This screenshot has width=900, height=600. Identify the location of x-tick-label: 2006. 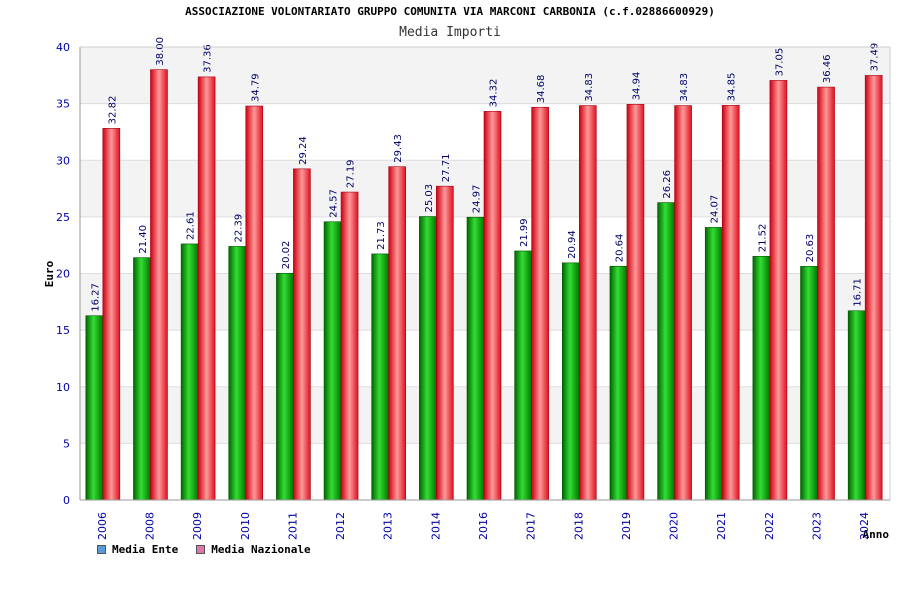
(102, 526).